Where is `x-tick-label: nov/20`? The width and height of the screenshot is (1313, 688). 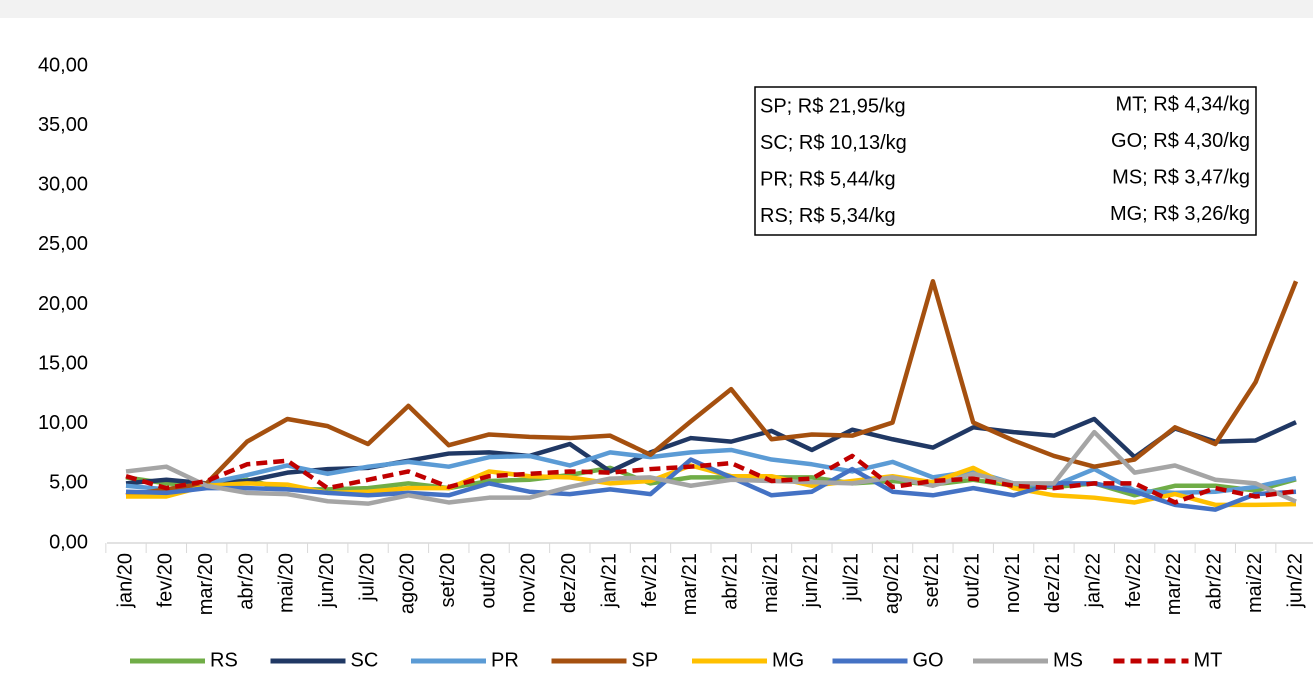 x-tick-label: nov/20 is located at coordinates (529, 583).